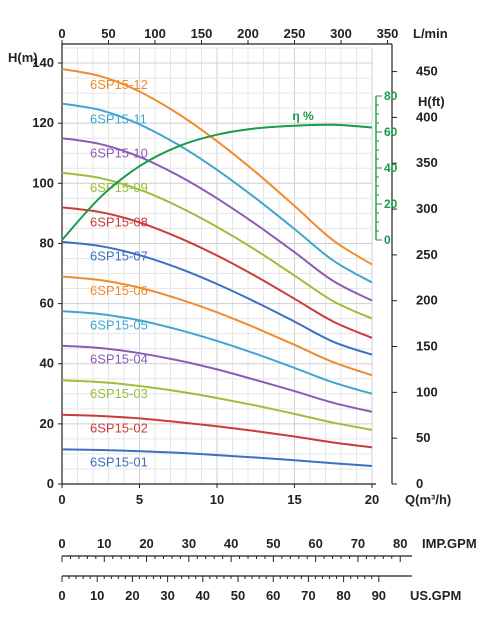  Describe the element at coordinates (423, 437) in the screenshot. I see `y-right-tick-label: 50` at that location.